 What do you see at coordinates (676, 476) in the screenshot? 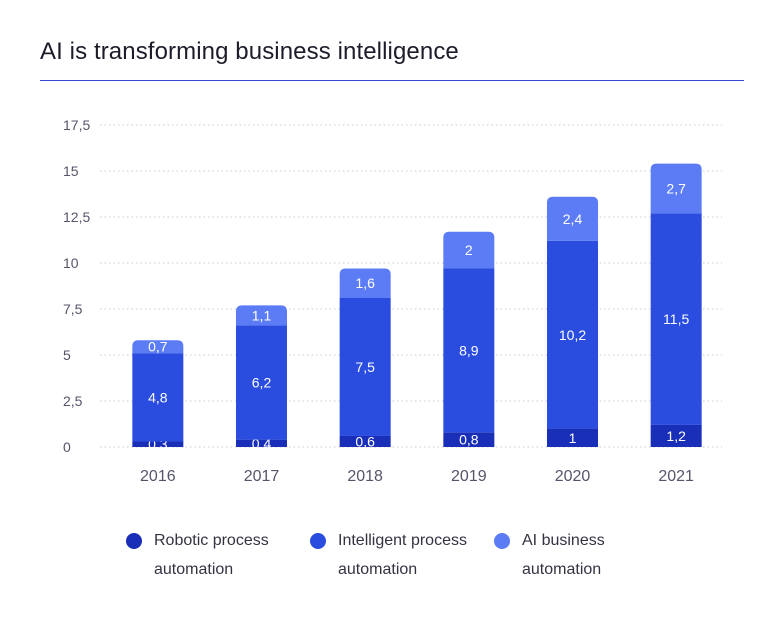
I see `x-tick-label: 2021` at bounding box center [676, 476].